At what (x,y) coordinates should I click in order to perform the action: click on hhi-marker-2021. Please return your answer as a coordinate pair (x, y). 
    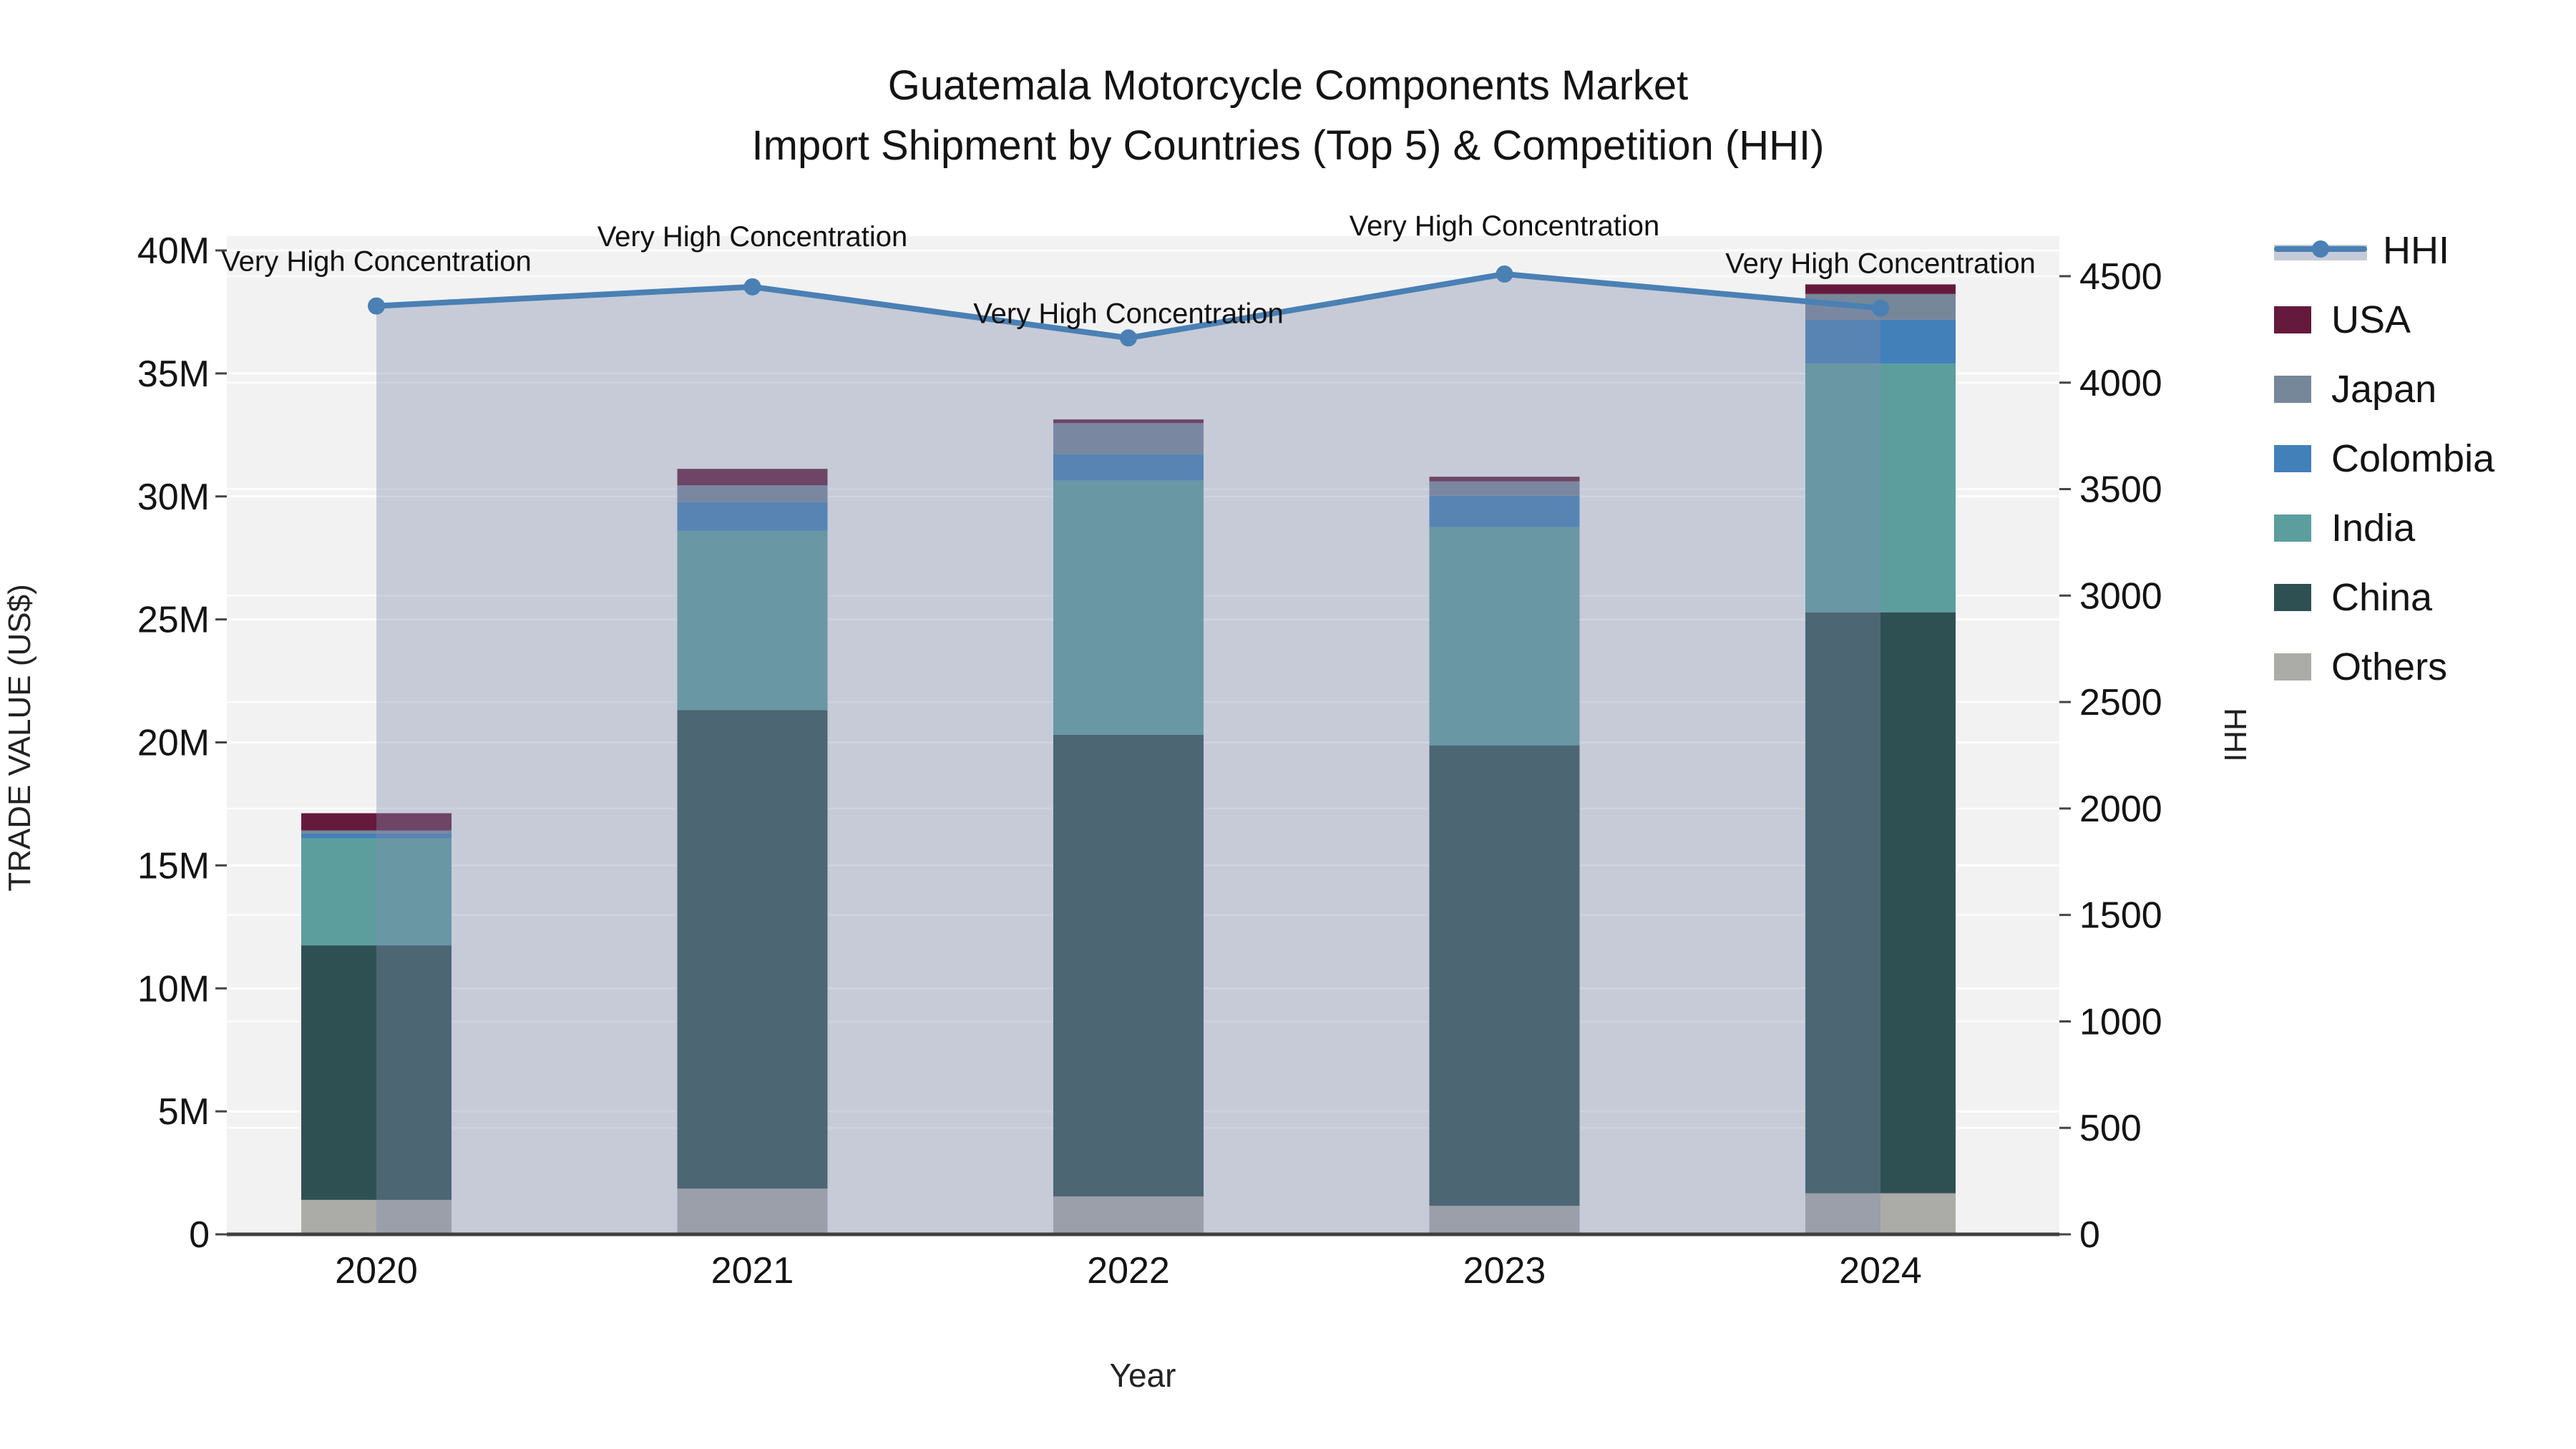
    Looking at the image, I should click on (752, 287).